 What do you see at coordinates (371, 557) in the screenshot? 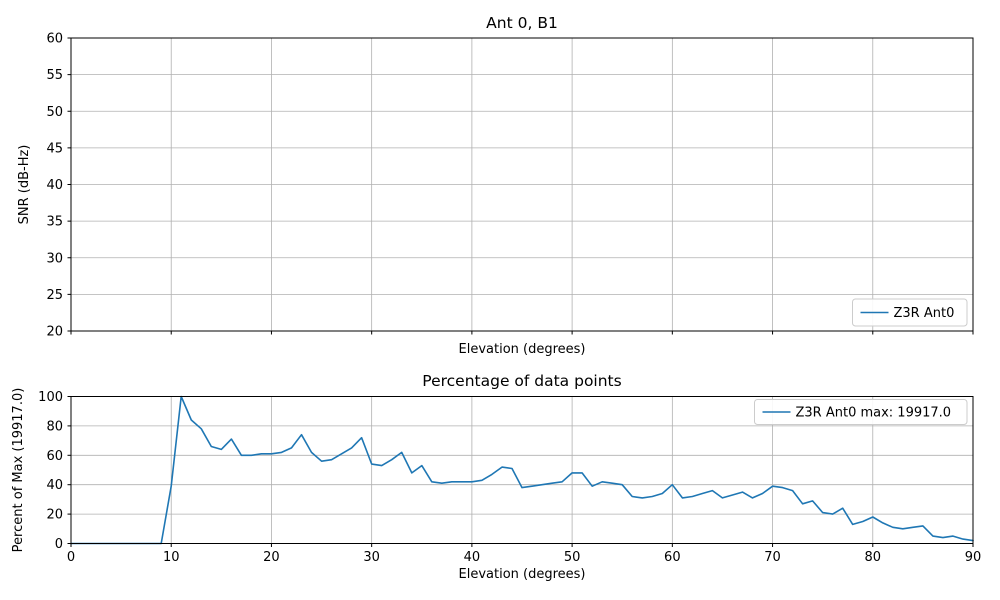
I see `x-tick-label: 30` at bounding box center [371, 557].